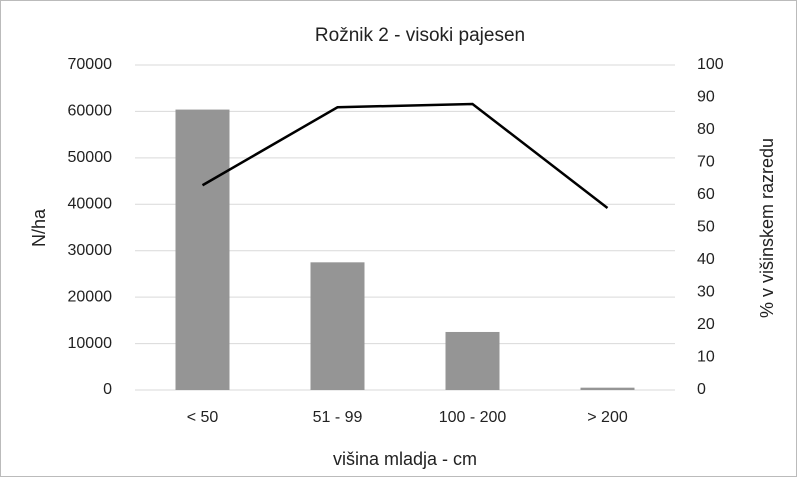 The height and width of the screenshot is (477, 798). I want to click on y2-tick-label: 40, so click(706, 259).